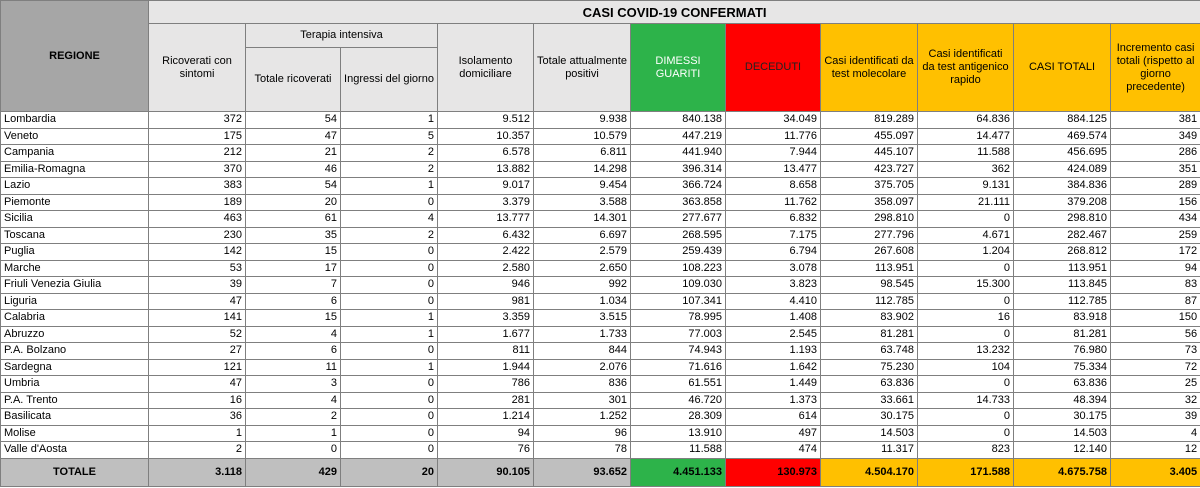 This screenshot has width=1200, height=488. What do you see at coordinates (485, 120) in the screenshot?
I see `value-cell: 9.512` at bounding box center [485, 120].